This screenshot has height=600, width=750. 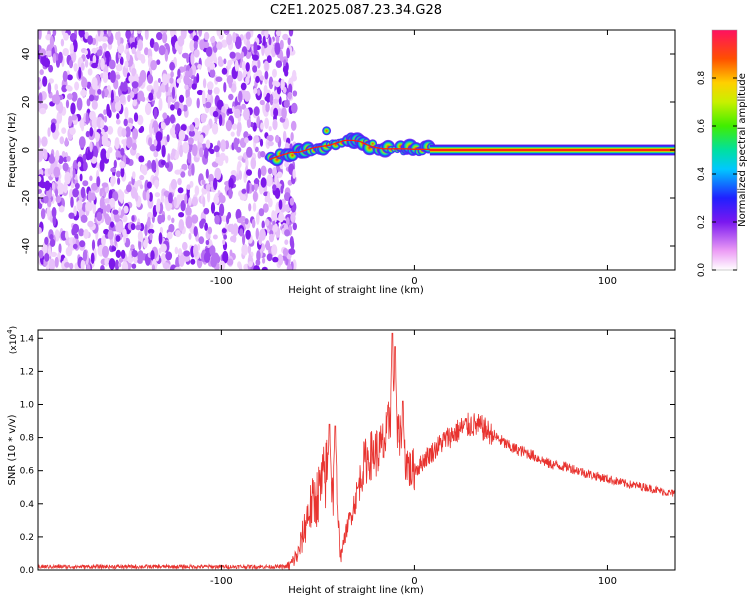 I want to click on y-tick-label: 0.4, so click(x=27, y=505).